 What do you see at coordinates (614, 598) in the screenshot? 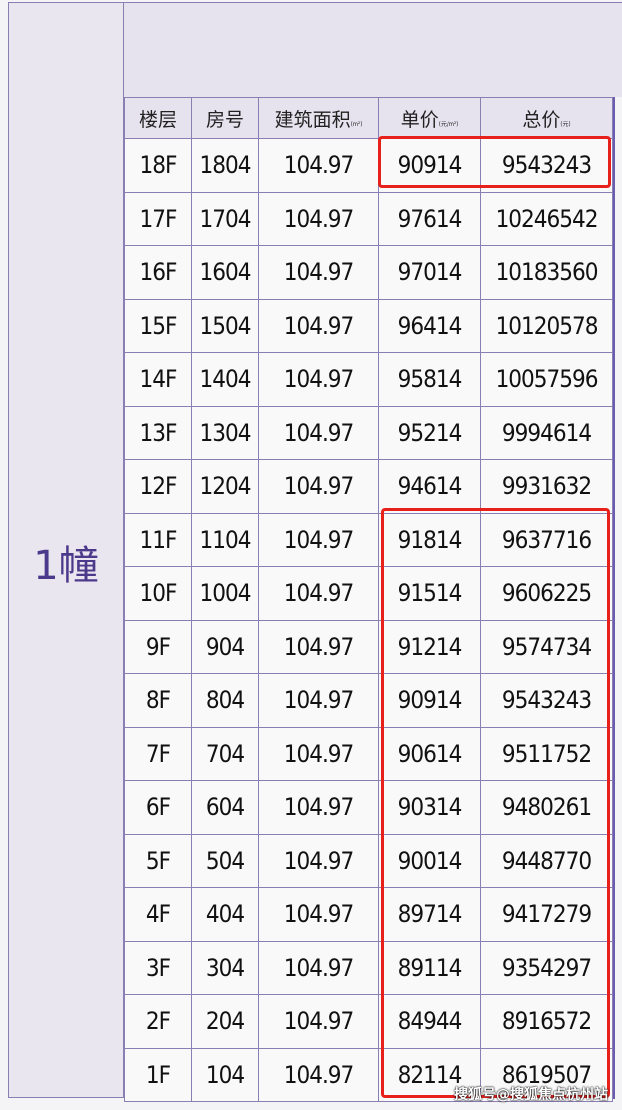
I see `table-right-border` at bounding box center [614, 598].